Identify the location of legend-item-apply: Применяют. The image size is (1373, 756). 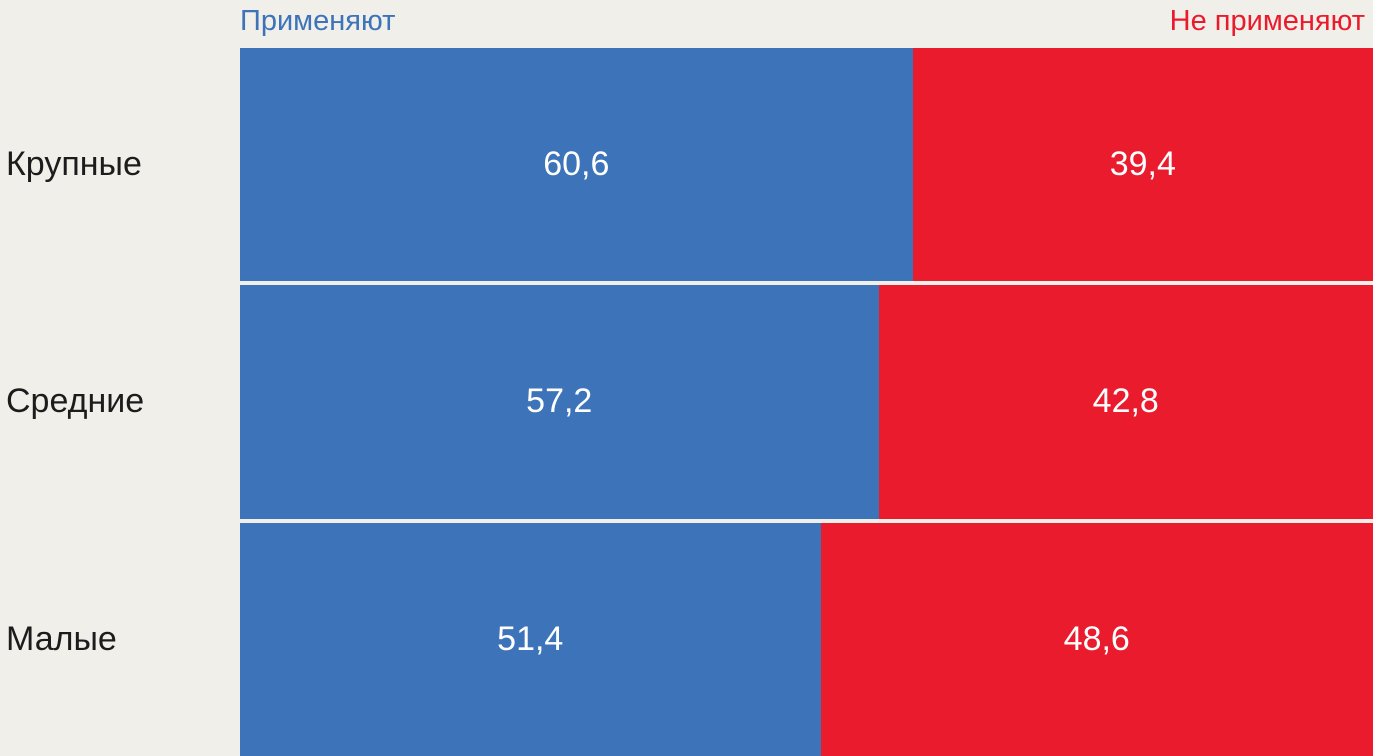
(318, 21).